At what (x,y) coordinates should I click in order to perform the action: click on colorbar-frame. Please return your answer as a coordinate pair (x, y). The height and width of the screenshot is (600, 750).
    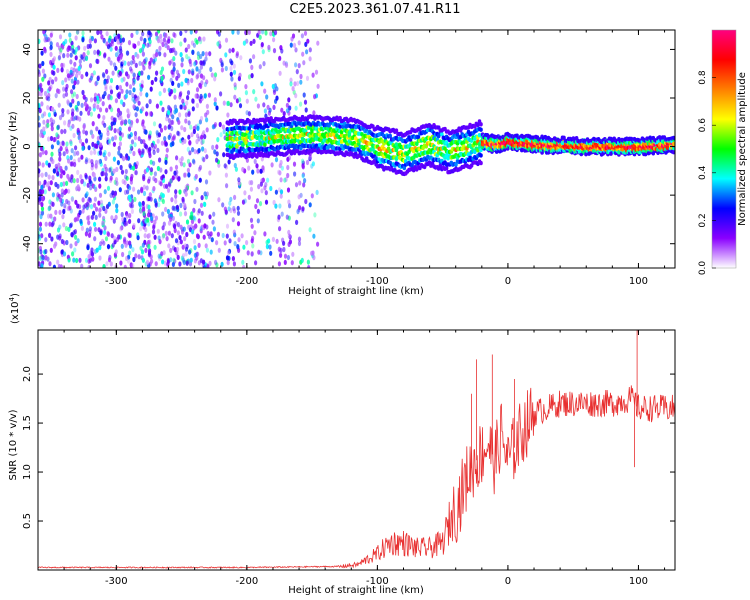
    Looking at the image, I should click on (724, 149).